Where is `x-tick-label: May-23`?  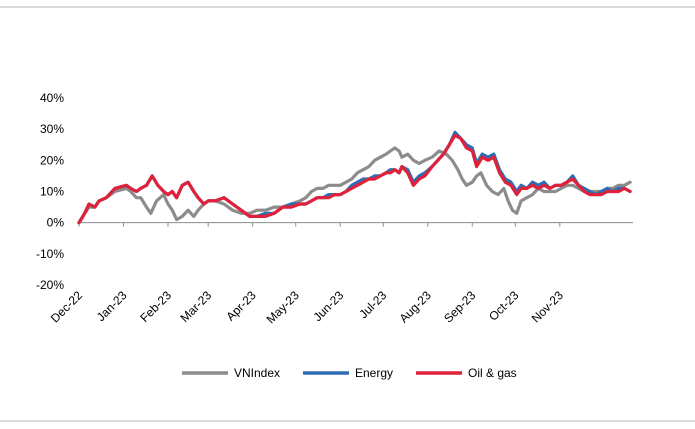 x-tick-label: May-23 is located at coordinates (283, 307).